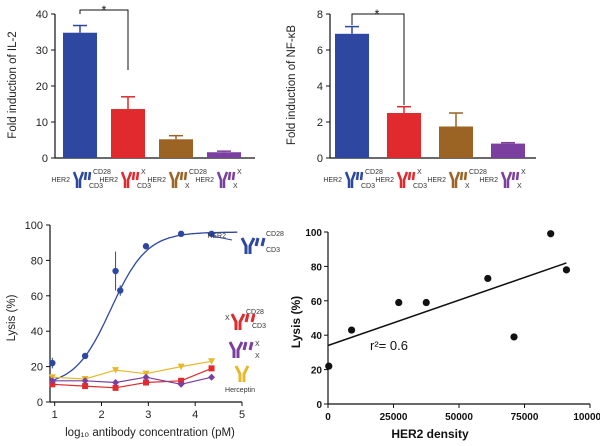 This screenshot has width=600, height=446. Describe the element at coordinates (132, 310) in the screenshot. I see `lysis-points` at that location.